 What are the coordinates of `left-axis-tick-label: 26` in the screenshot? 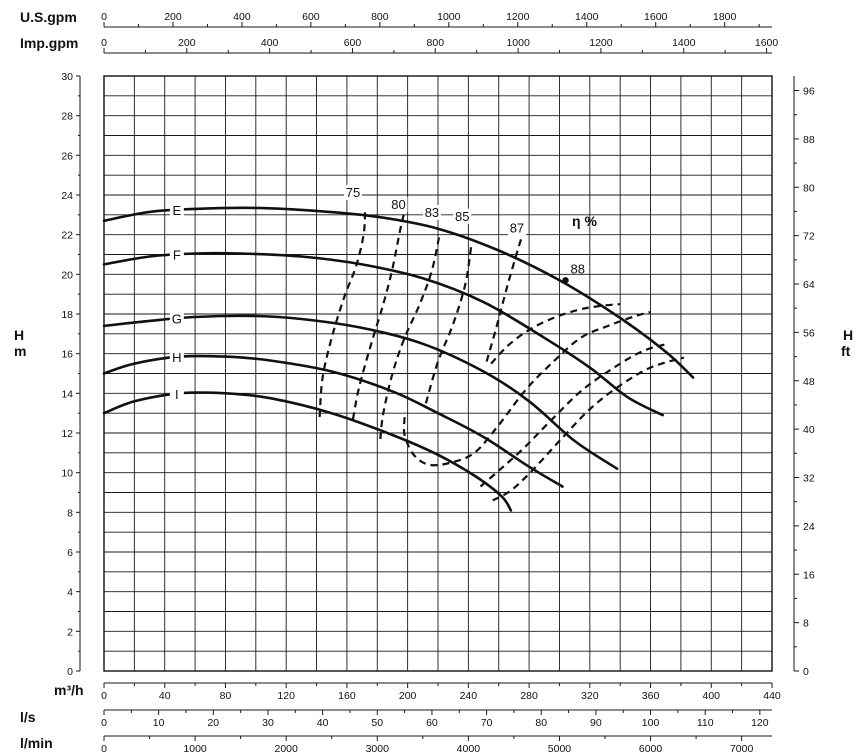 It's located at (67, 156).